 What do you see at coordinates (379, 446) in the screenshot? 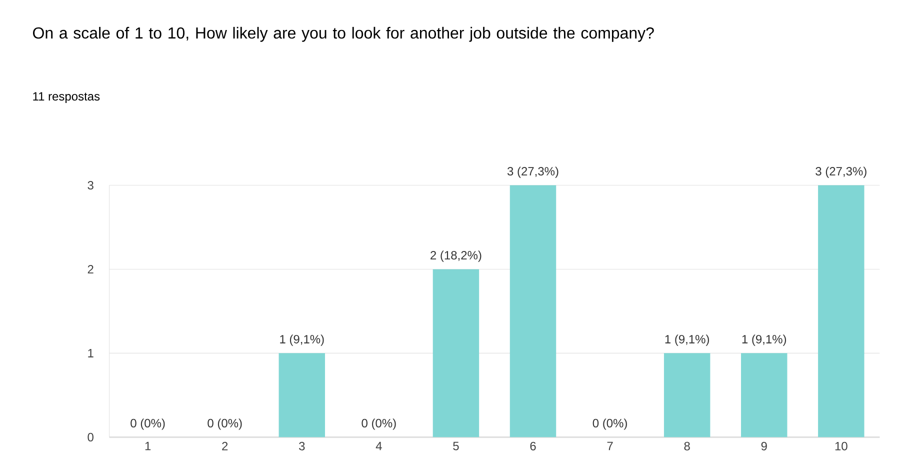
I see `x-tick-label: 4` at bounding box center [379, 446].